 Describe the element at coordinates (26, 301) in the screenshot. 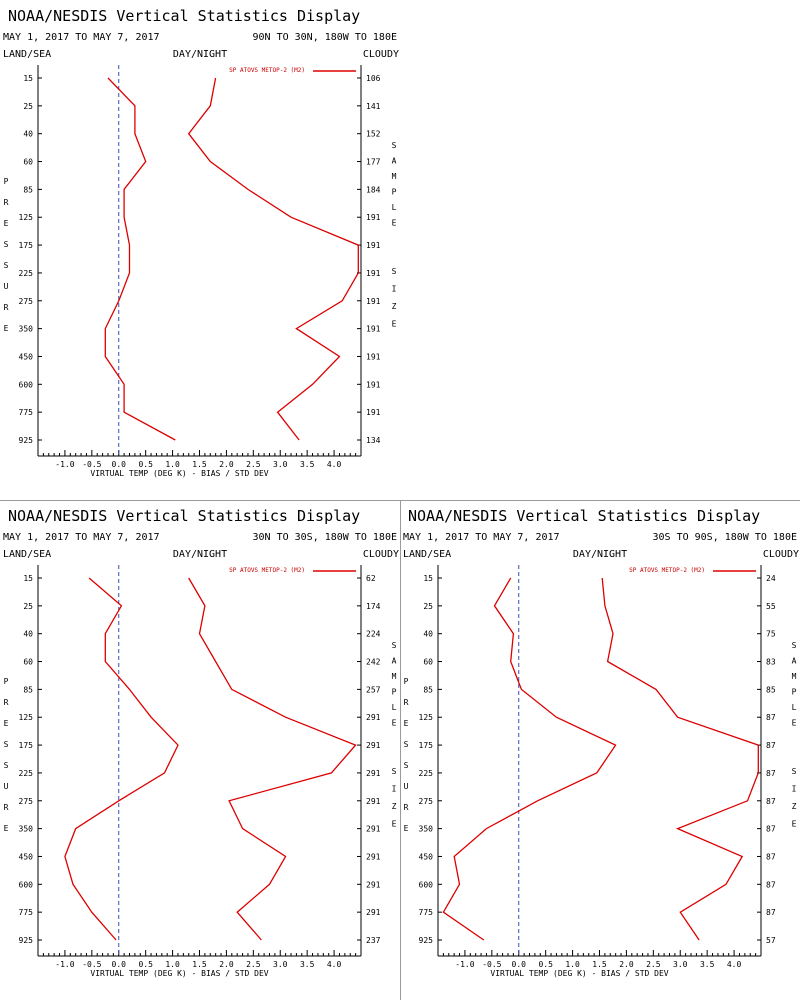

I see `pressure-level-label: 275` at that location.